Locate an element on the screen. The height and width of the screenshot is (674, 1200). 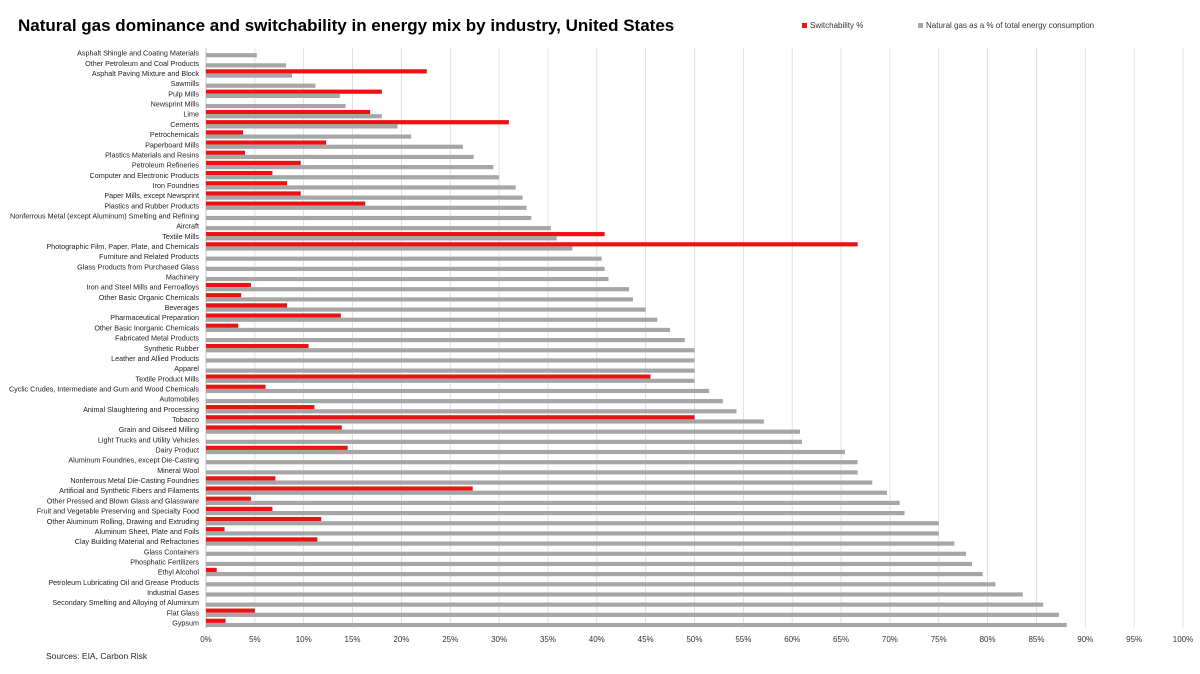
category-label: Aircraft is located at coordinates (187, 226).